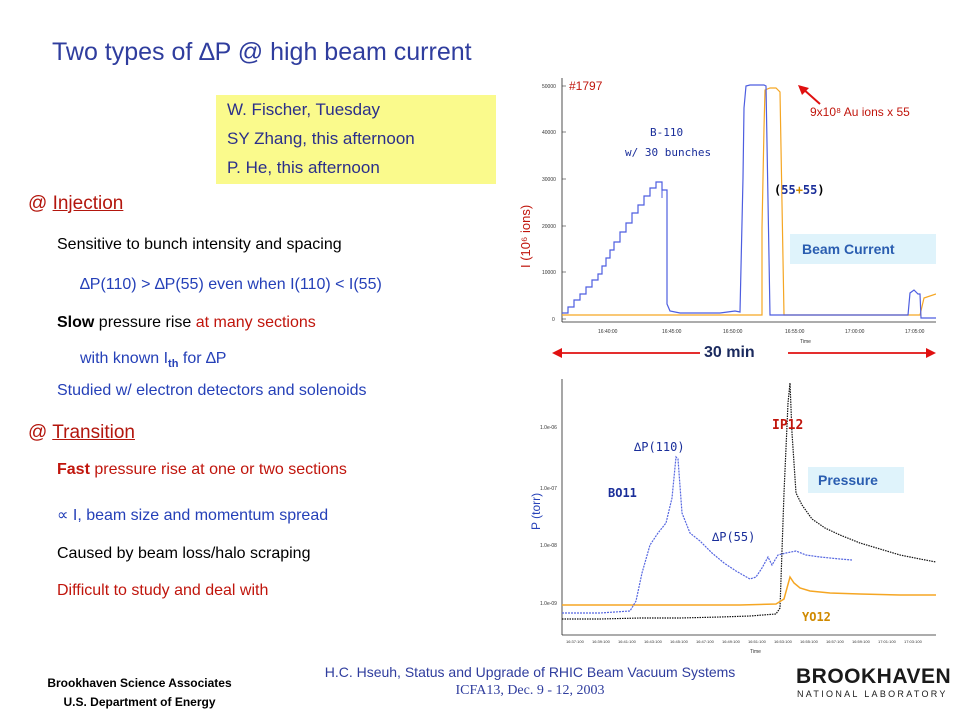  I want to click on bo11-label: BO11, so click(622, 493).